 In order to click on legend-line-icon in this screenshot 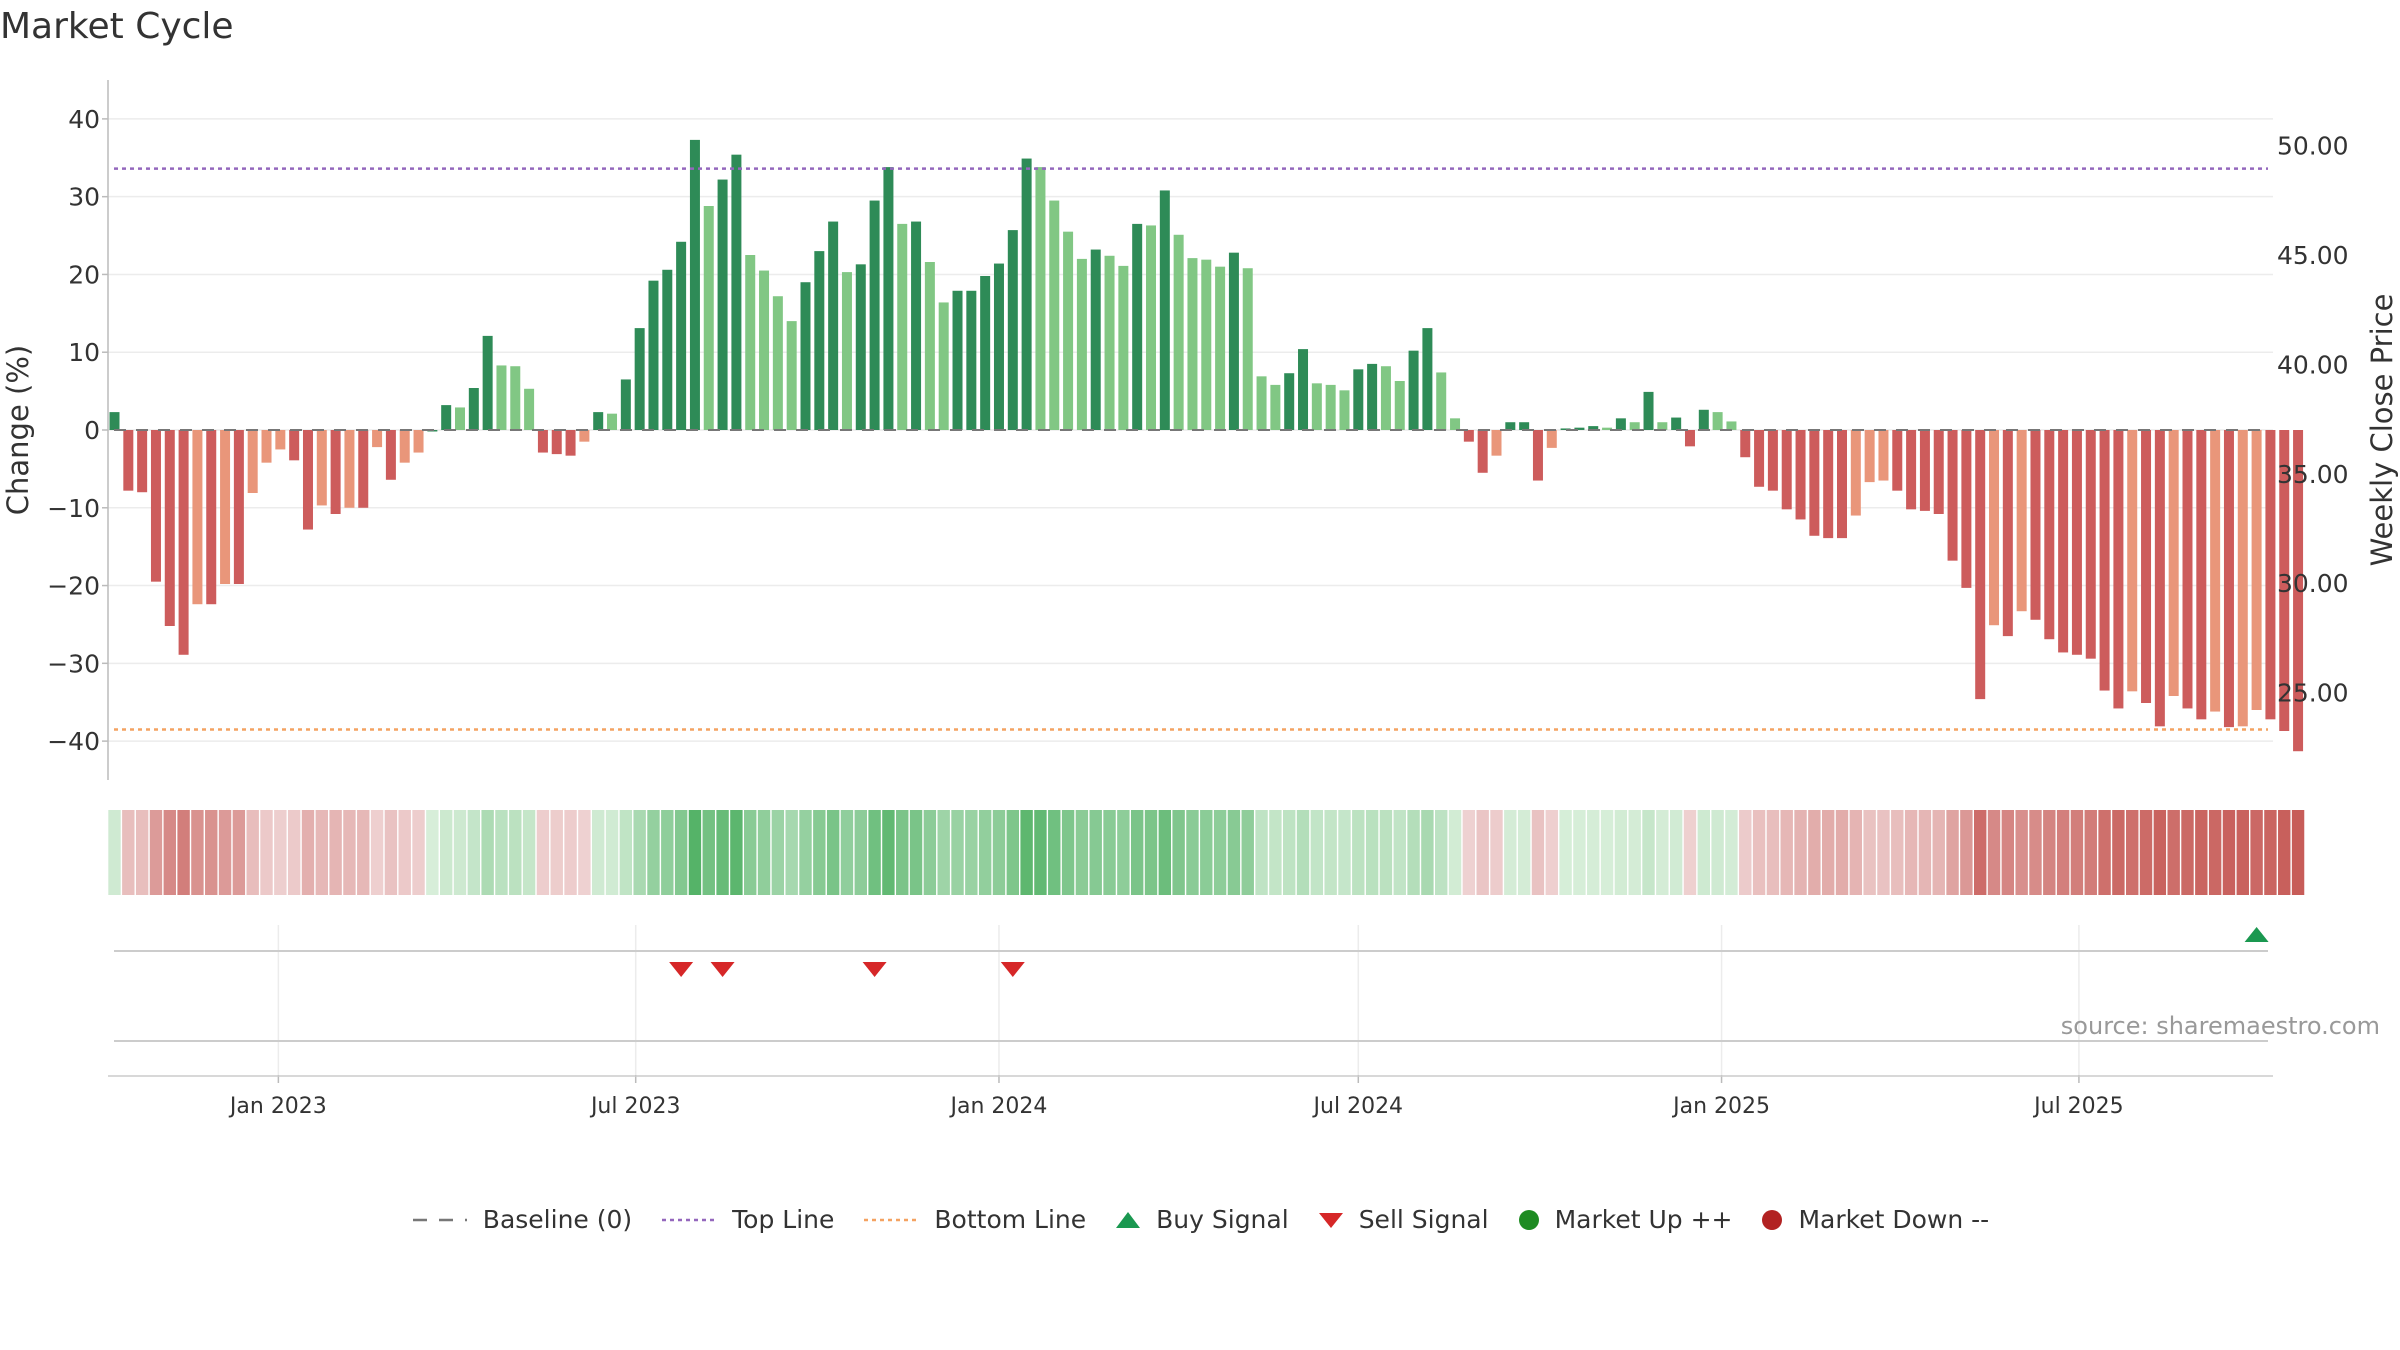, I will do `click(689, 1219)`.